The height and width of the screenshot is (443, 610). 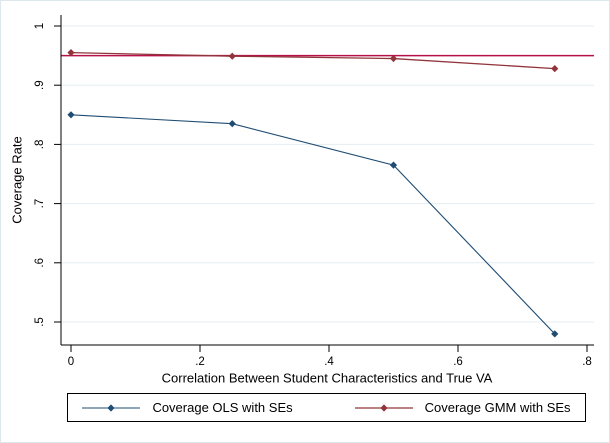 What do you see at coordinates (71, 362) in the screenshot?
I see `x-tick-label: 0` at bounding box center [71, 362].